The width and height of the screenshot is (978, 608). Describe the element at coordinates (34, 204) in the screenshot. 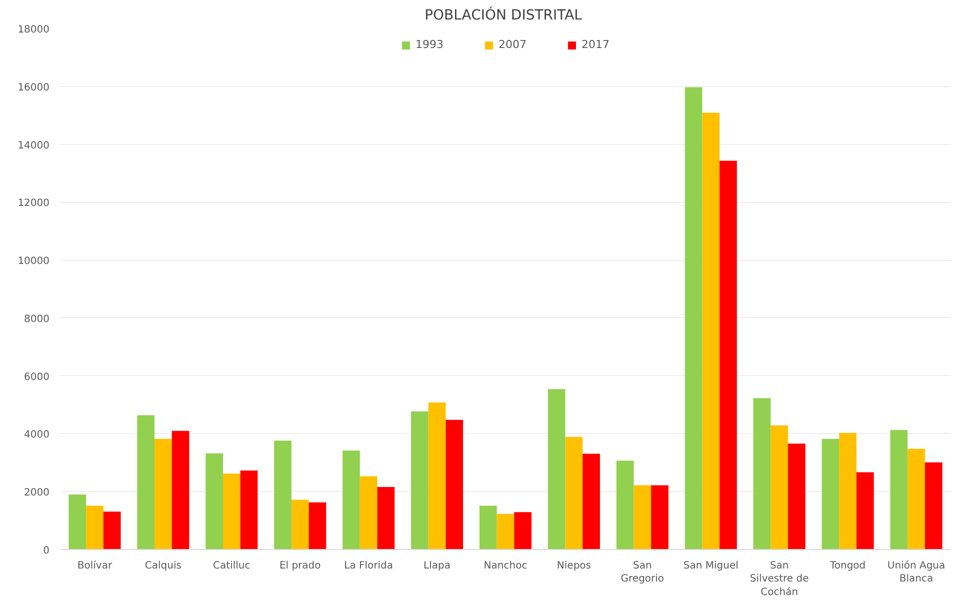

I see `y-tick-label: 12000` at that location.